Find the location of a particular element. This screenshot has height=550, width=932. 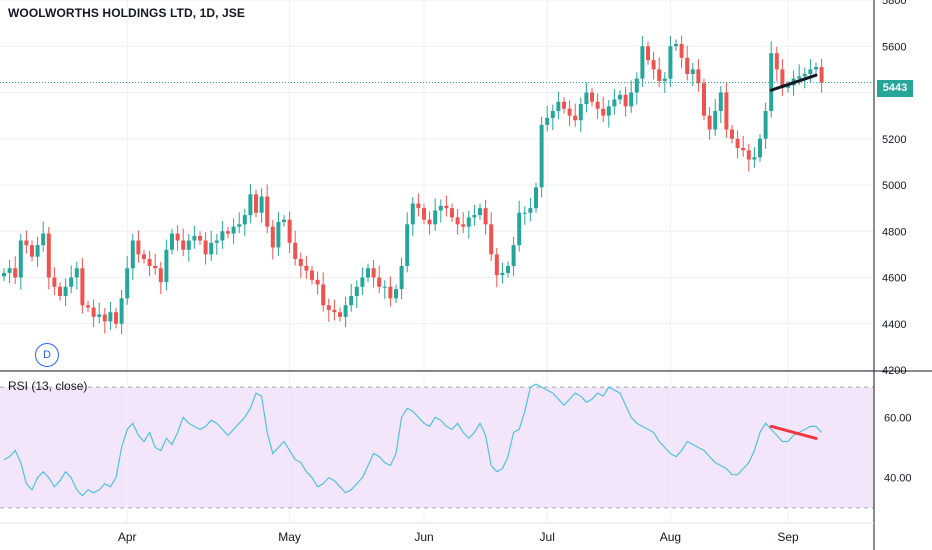

price-trendline is located at coordinates (793, 82).